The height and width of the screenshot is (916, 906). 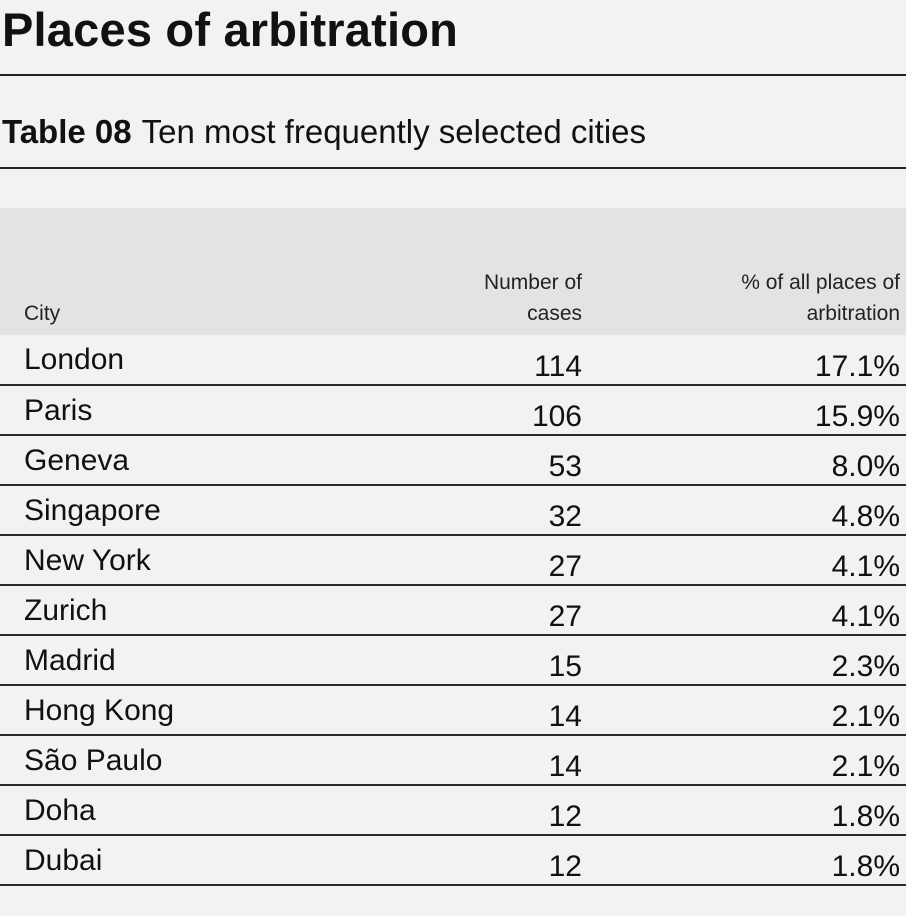 I want to click on table-row: Dubai 12 1.8%, so click(x=453, y=860).